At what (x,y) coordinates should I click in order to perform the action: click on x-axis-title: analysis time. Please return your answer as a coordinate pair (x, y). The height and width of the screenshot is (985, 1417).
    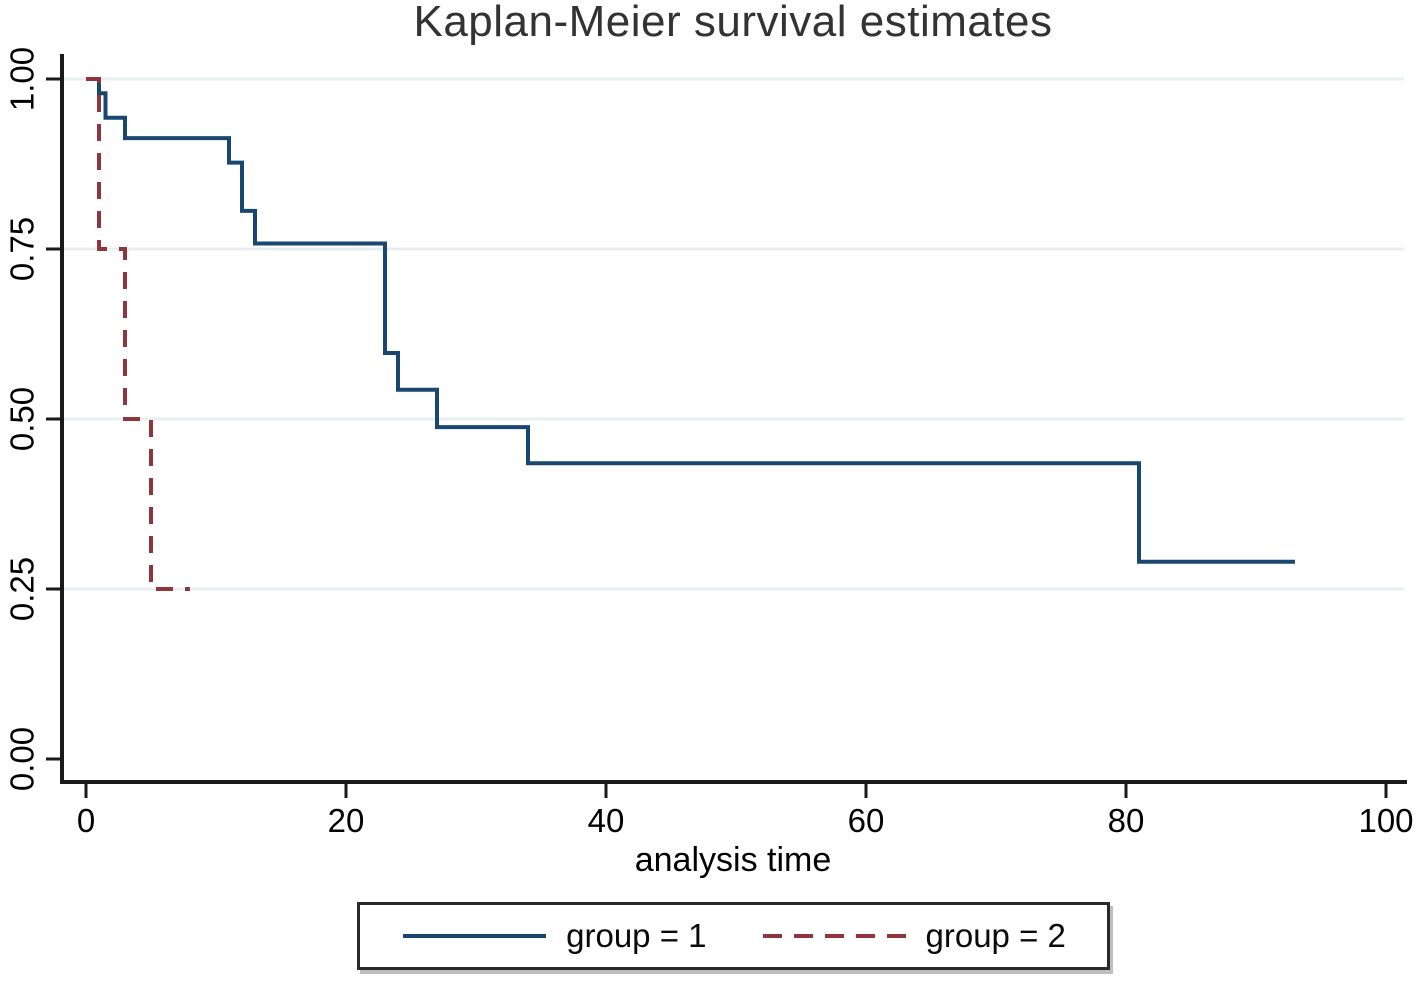
    Looking at the image, I should click on (733, 860).